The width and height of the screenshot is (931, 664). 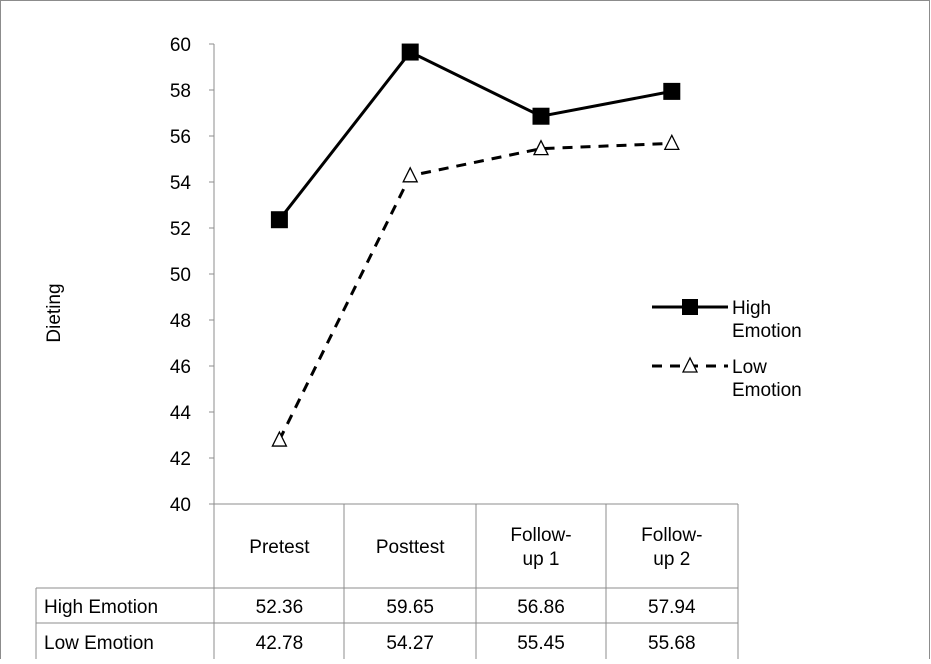 What do you see at coordinates (541, 607) in the screenshot?
I see `table-cell-value: 56.86` at bounding box center [541, 607].